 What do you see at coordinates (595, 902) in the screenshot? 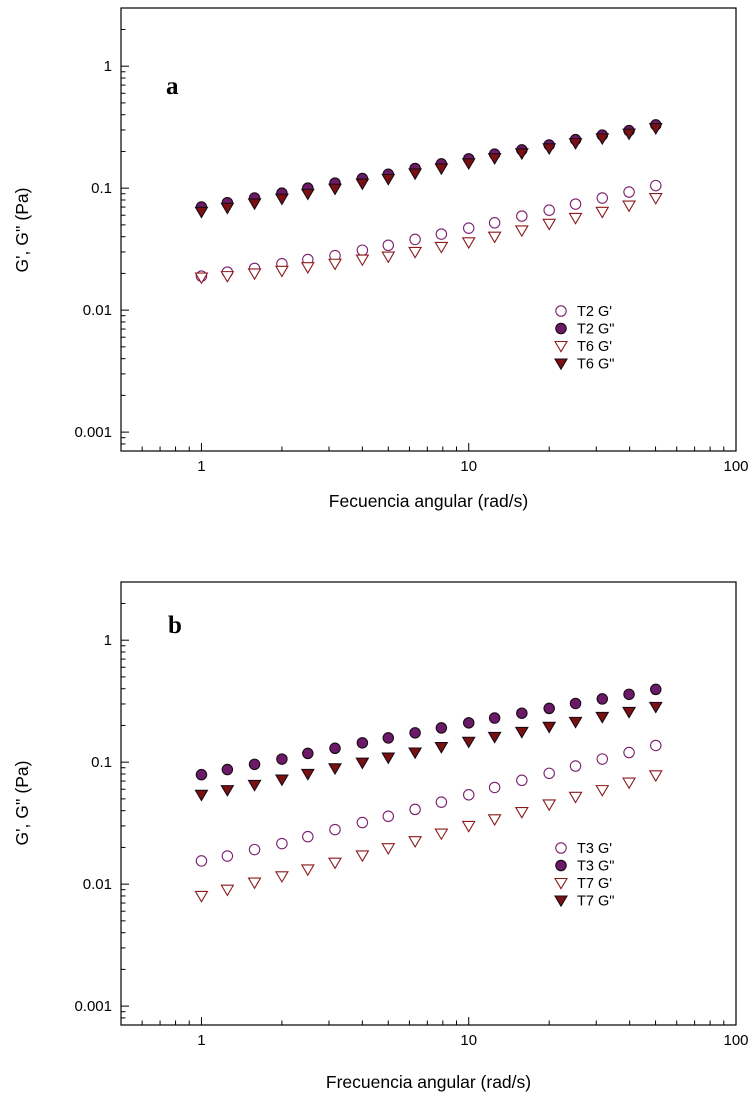
I see `legend-entry: T7 G"` at bounding box center [595, 902].